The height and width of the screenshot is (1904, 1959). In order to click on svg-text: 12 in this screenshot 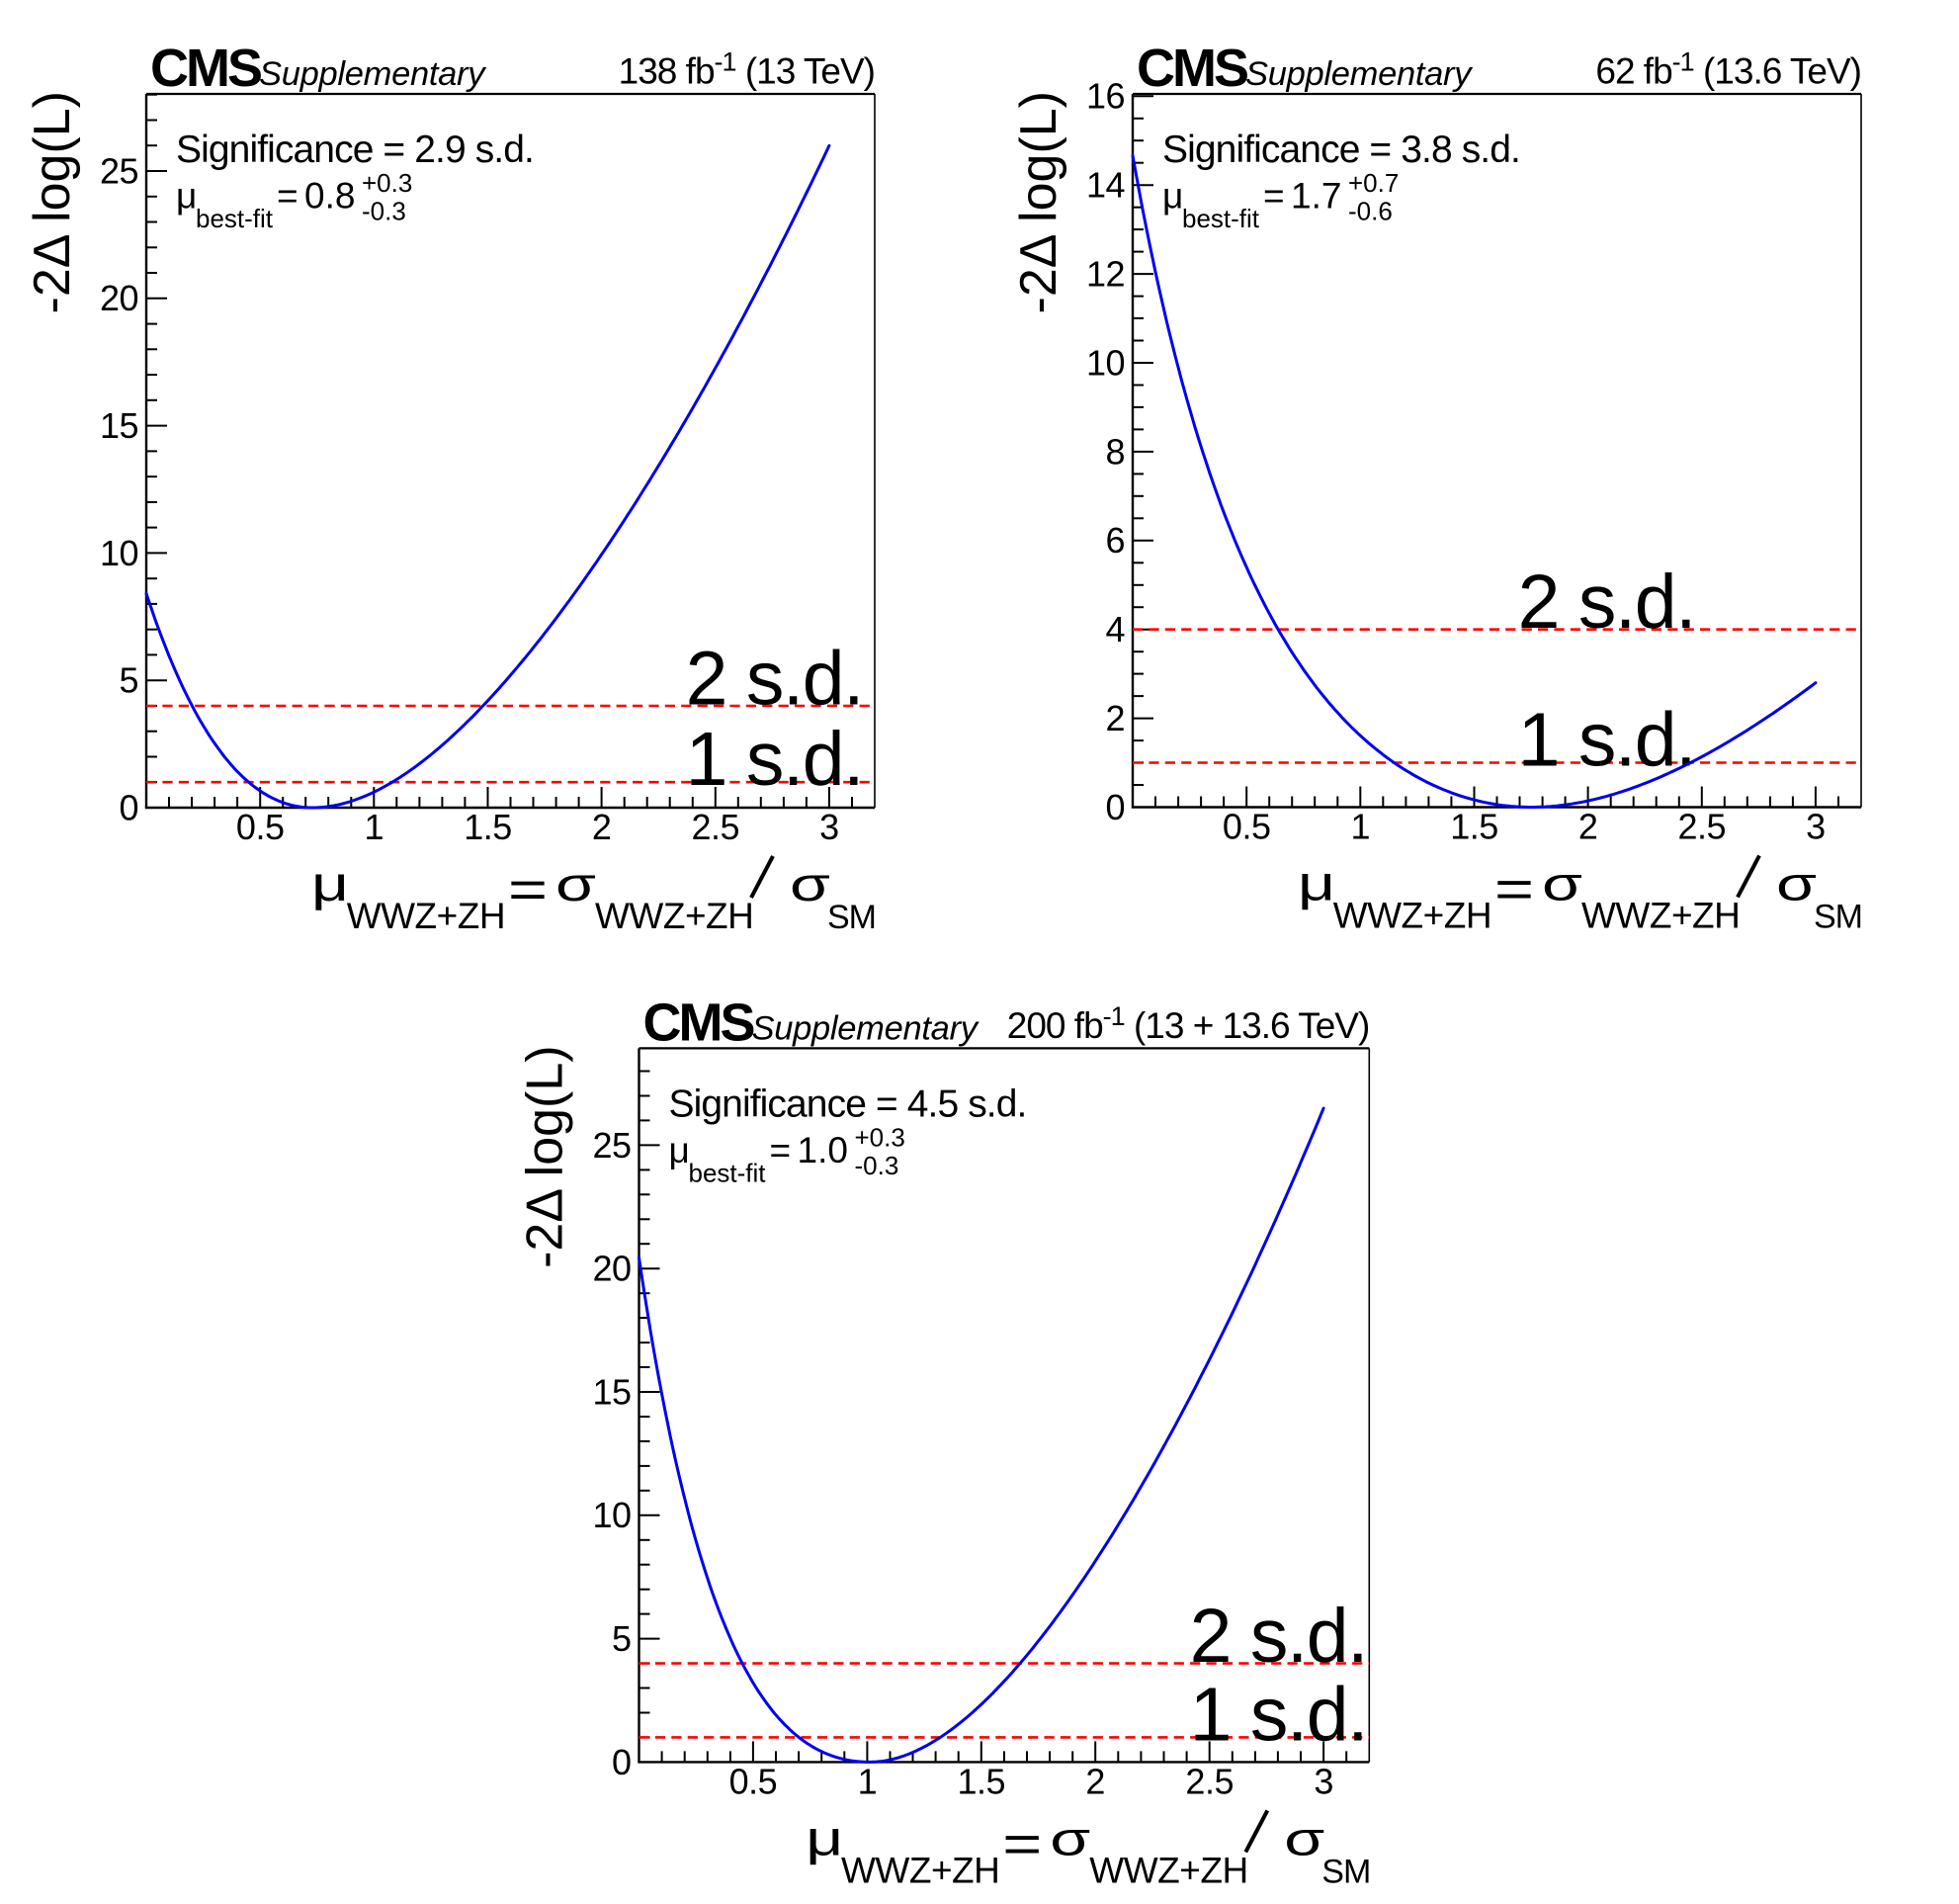, I will do `click(1105, 274)`.